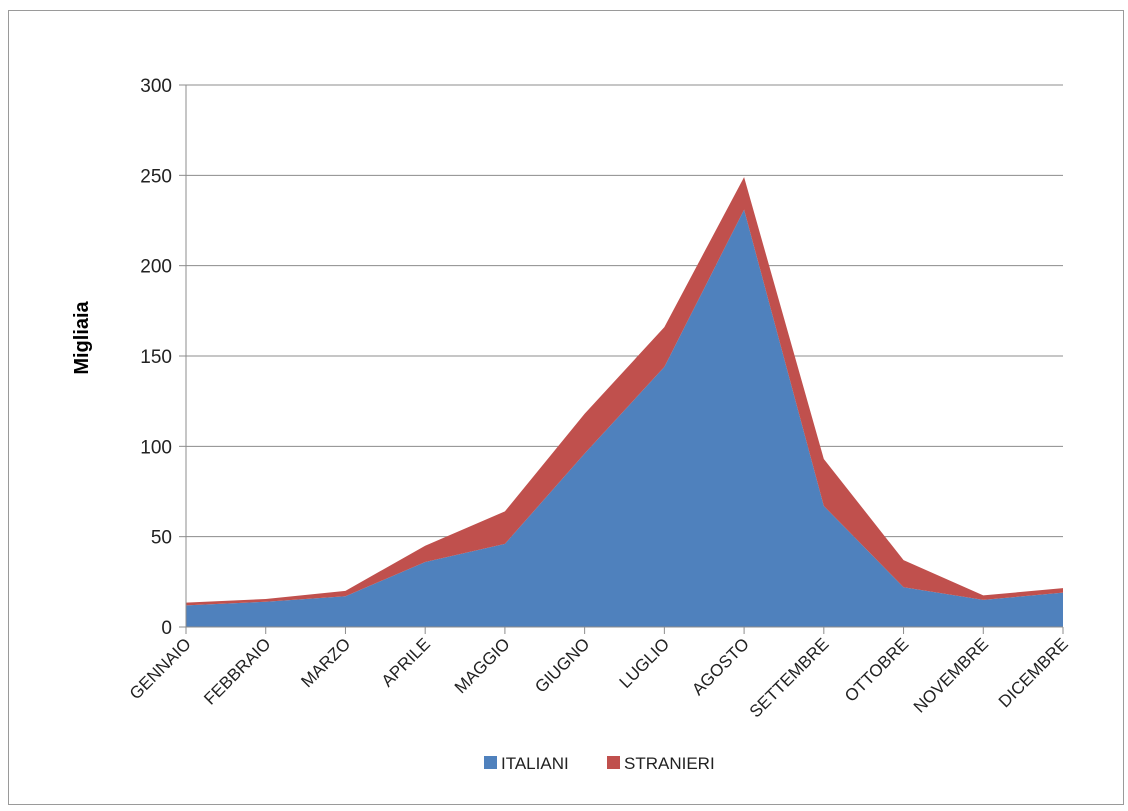 This screenshot has width=1128, height=811. What do you see at coordinates (599, 763) in the screenshot?
I see `legend: ITALIANI STRANIERI` at bounding box center [599, 763].